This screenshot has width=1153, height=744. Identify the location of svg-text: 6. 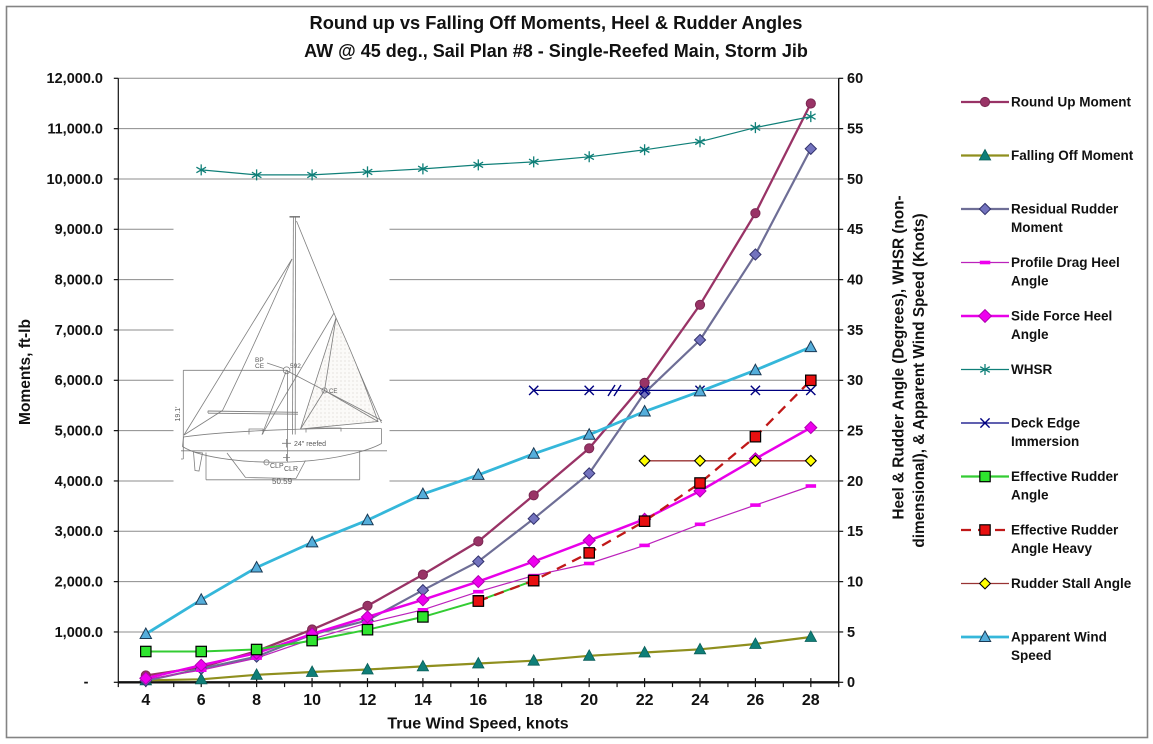
(201, 700).